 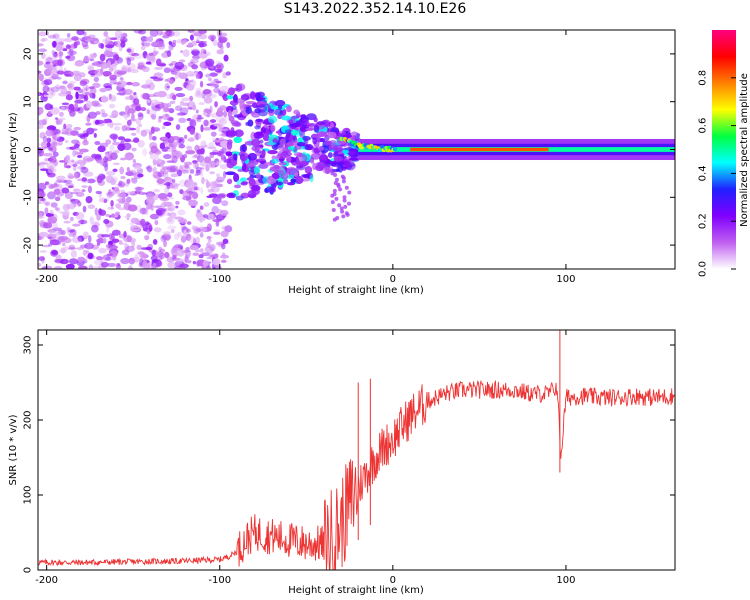 I want to click on colorbar, so click(x=724, y=149).